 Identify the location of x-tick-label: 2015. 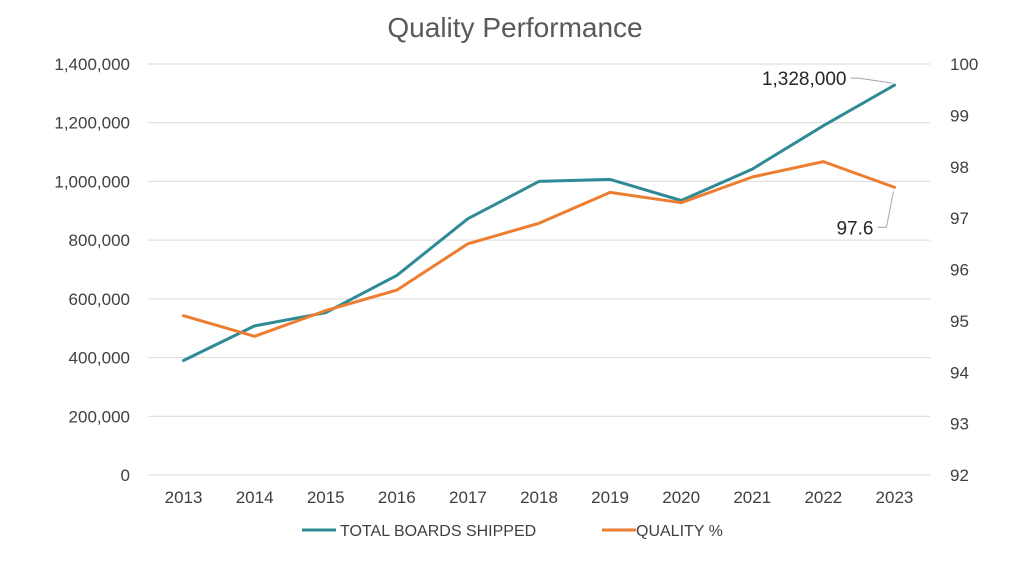
(326, 497).